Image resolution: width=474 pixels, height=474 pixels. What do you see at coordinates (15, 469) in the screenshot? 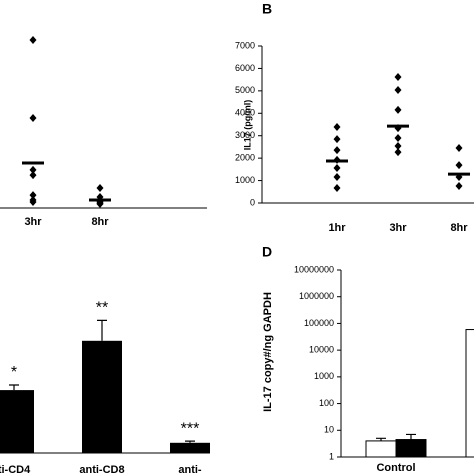
I see `x-tick-label: ti-CD4` at bounding box center [15, 469].